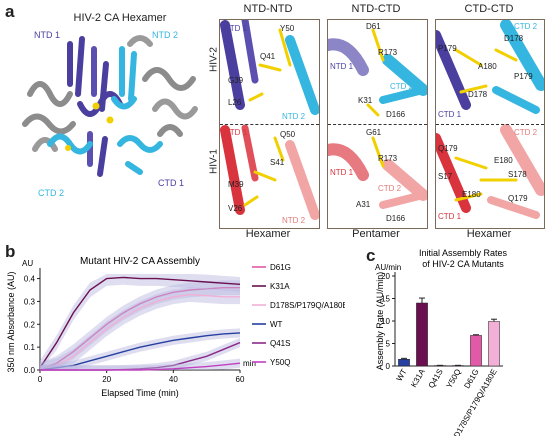 Image resolution: width=550 pixels, height=436 pixels. Describe the element at coordinates (214, 162) in the screenshot. I see `row-label-hiv1: HIV-1` at that location.